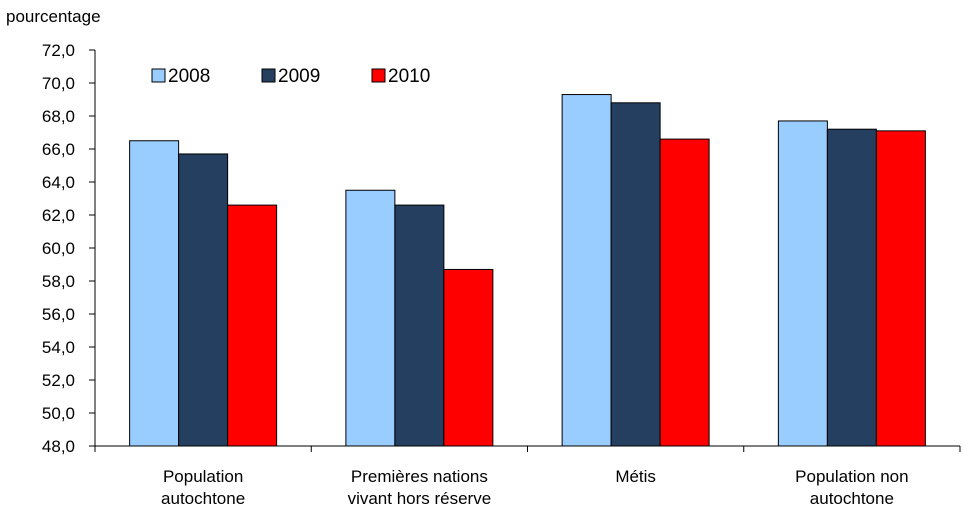 The image size is (964, 519). I want to click on y-tick-label-2: 52,0, so click(58, 380).